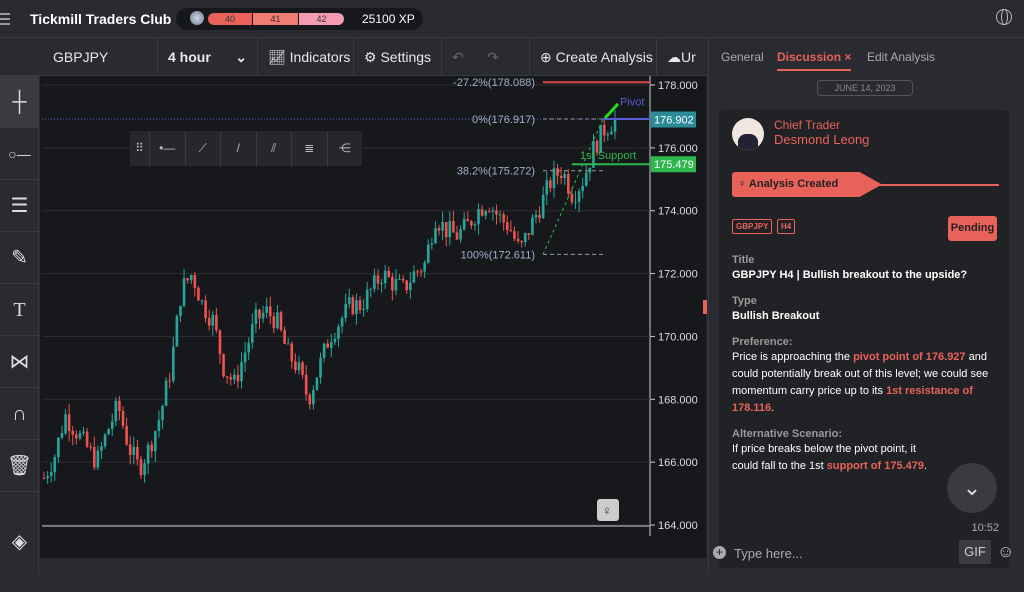 The height and width of the screenshot is (592, 1024). What do you see at coordinates (320, 57) in the screenshot?
I see `indicators-label: Indicators` at bounding box center [320, 57].